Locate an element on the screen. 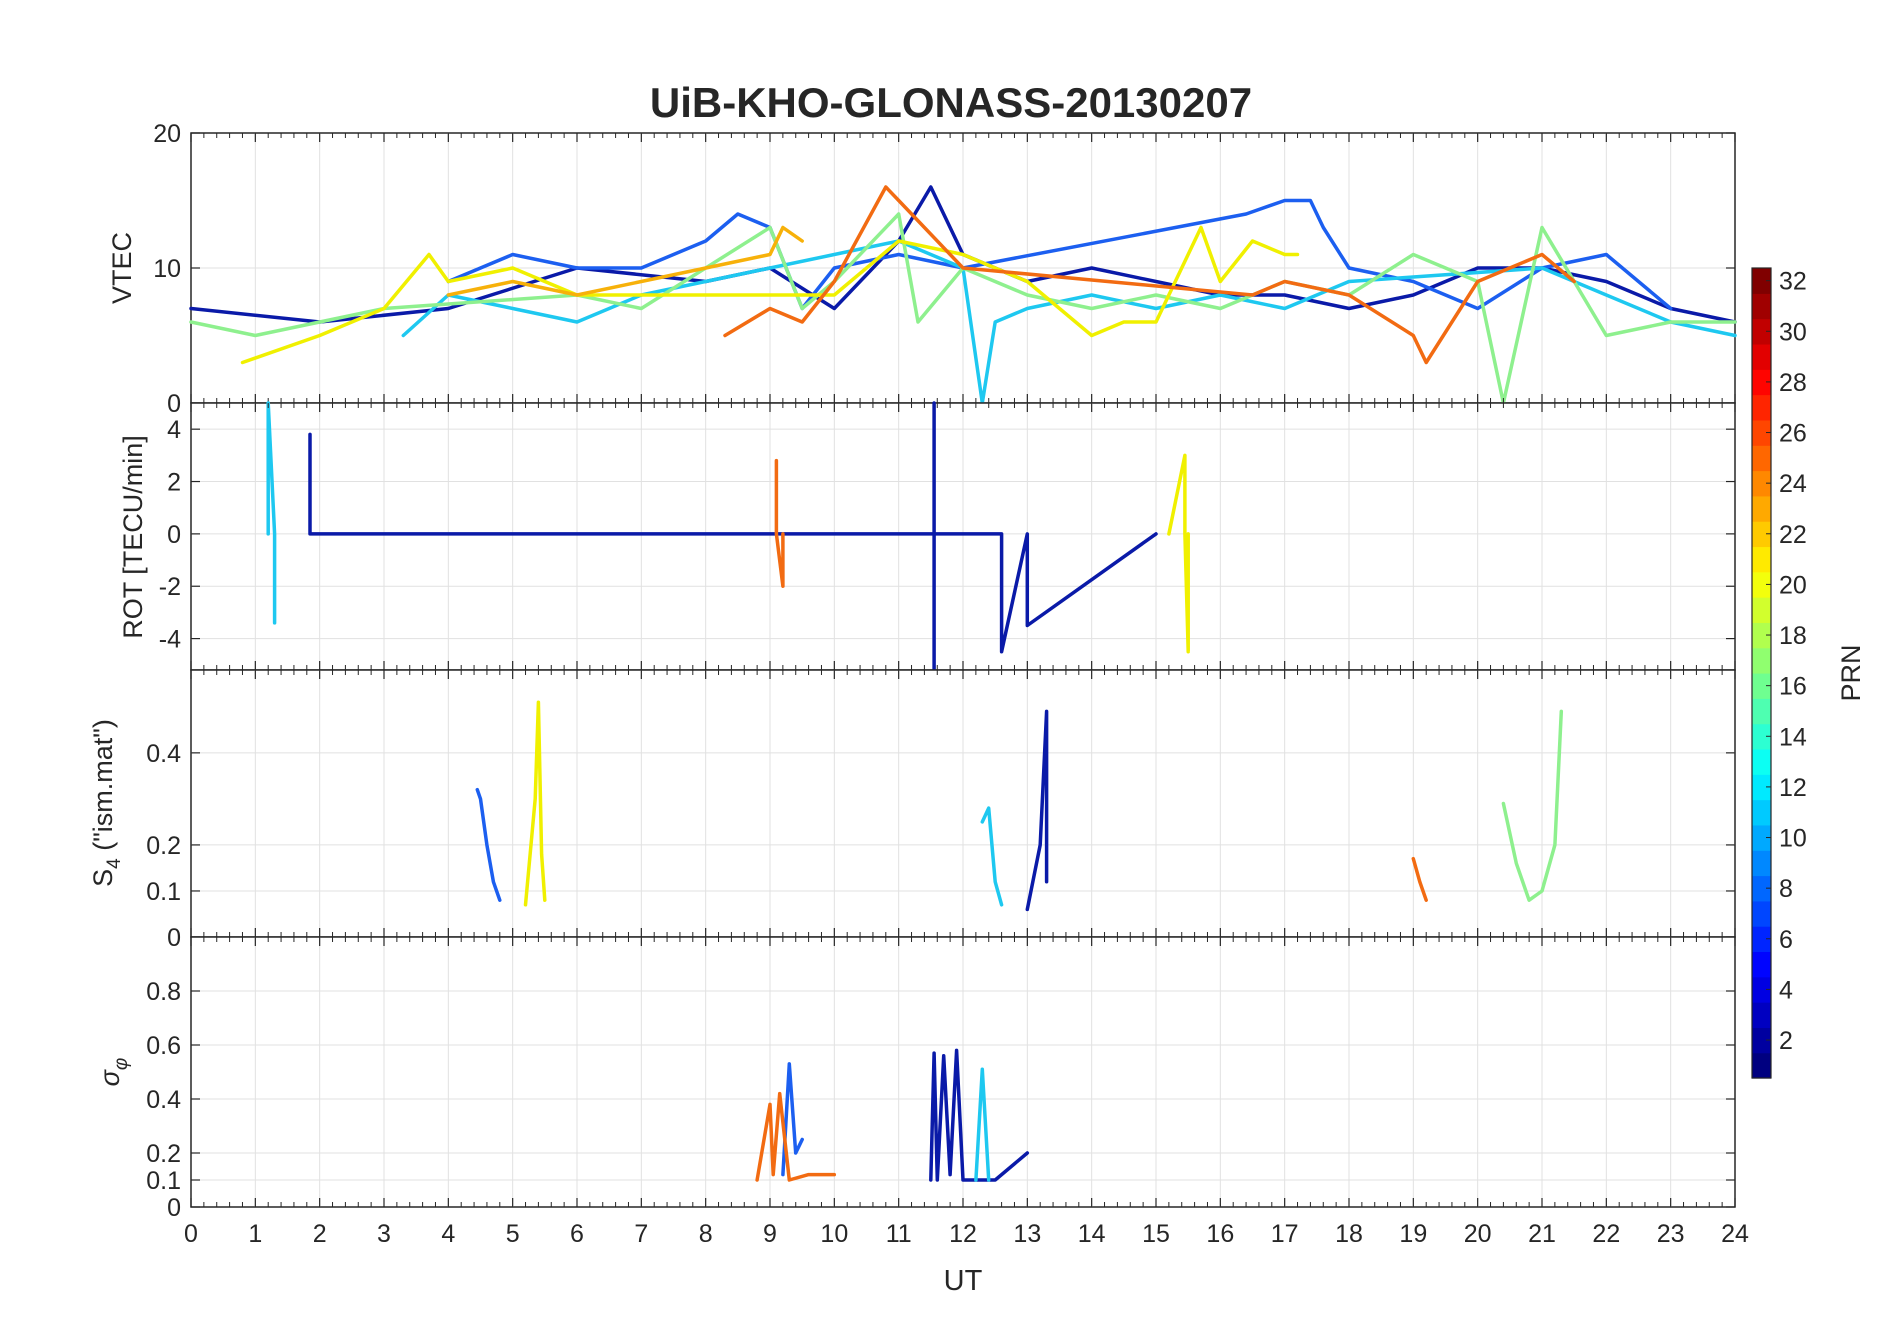 This screenshot has width=1902, height=1330. colorbar-tick-label: 8 is located at coordinates (1786, 889).